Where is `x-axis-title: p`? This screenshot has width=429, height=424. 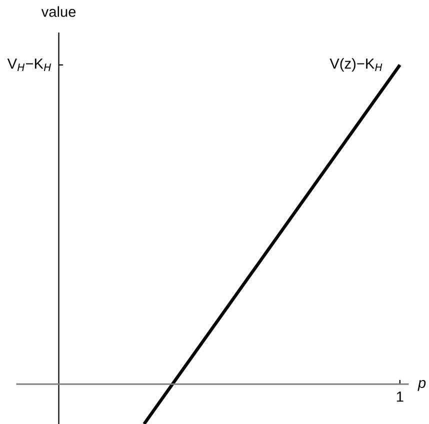
x-axis-title: p is located at coordinates (422, 385).